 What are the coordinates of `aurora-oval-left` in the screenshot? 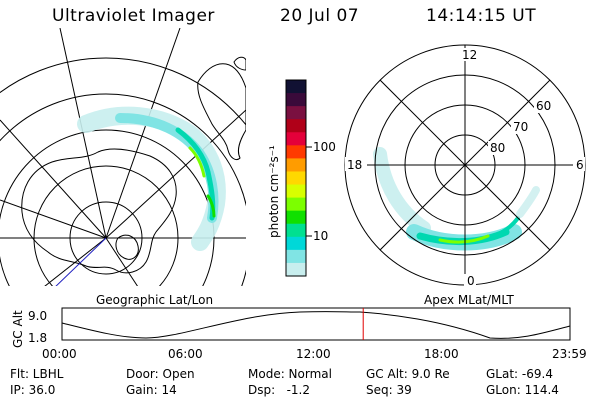 It's located at (151, 178).